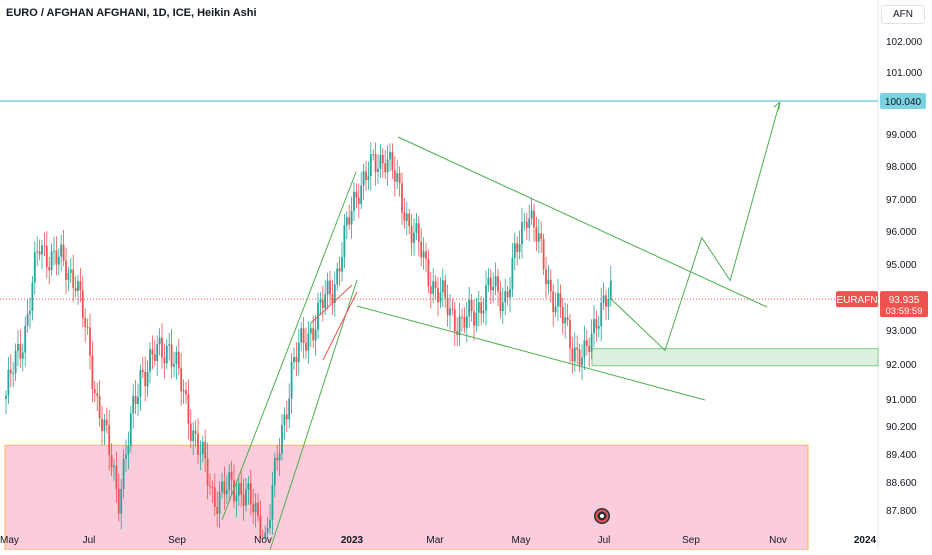  Describe the element at coordinates (438, 540) in the screenshot. I see `time-axis: May Jul Sep Nov 2023 Mar May Jul Sep Nov 2024` at that location.